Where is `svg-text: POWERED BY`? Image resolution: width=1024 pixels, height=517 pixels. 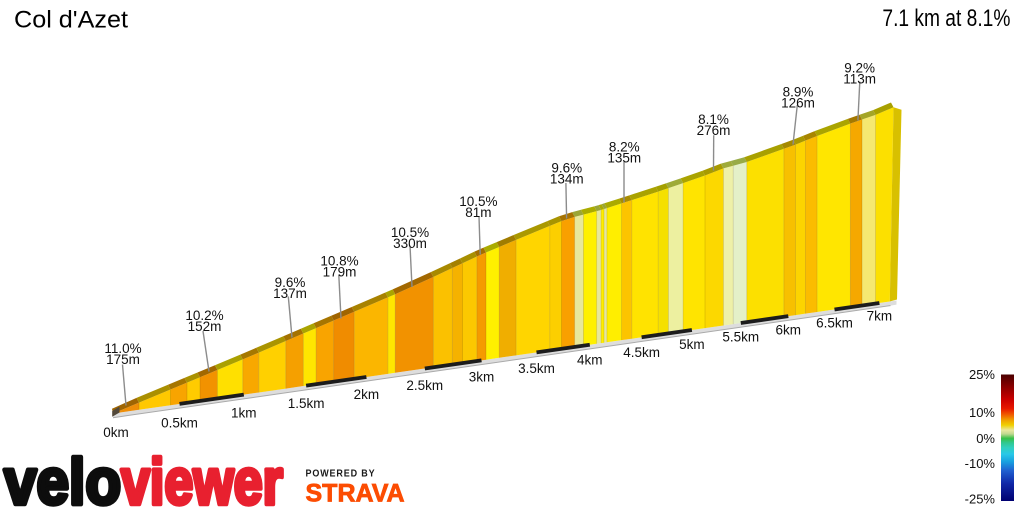 svg-text: POWERED BY is located at coordinates (341, 474).